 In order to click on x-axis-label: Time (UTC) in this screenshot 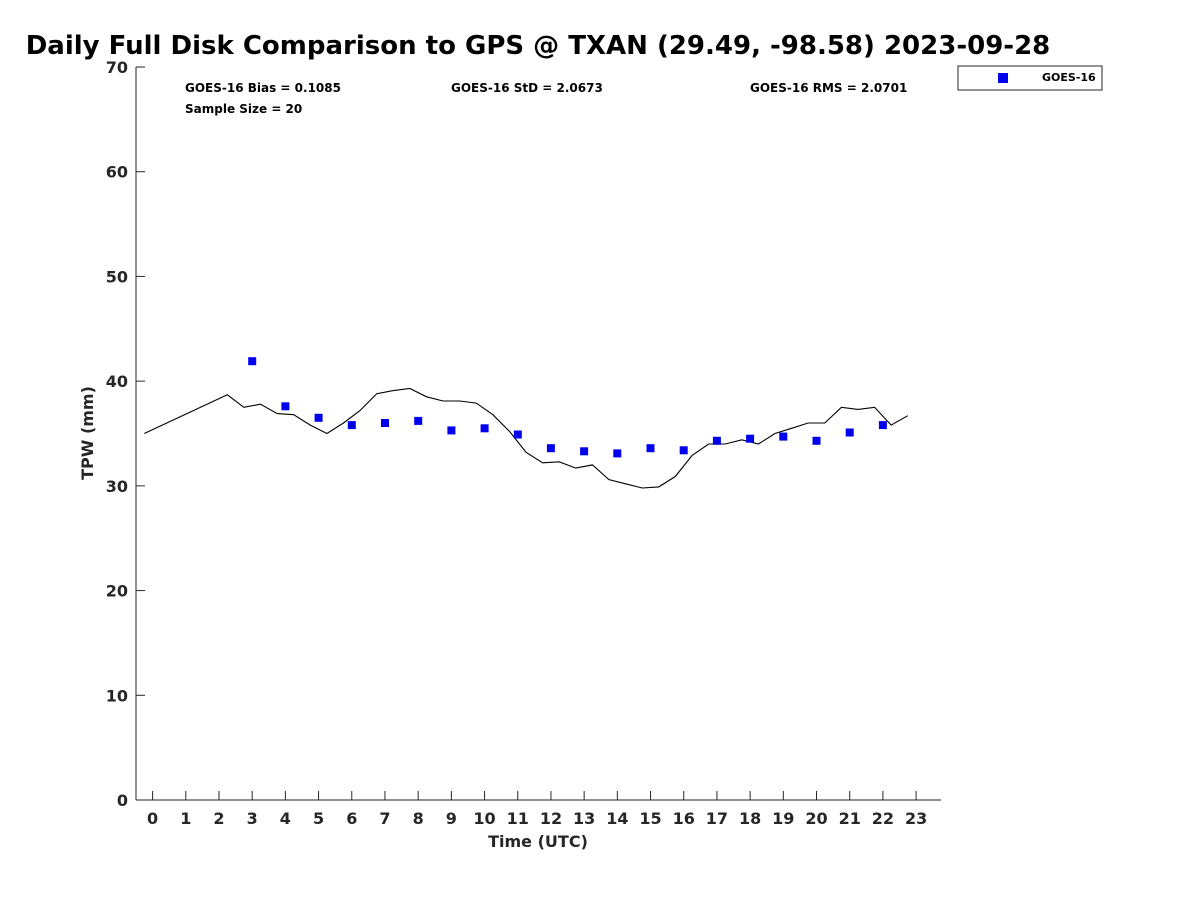, I will do `click(538, 841)`.